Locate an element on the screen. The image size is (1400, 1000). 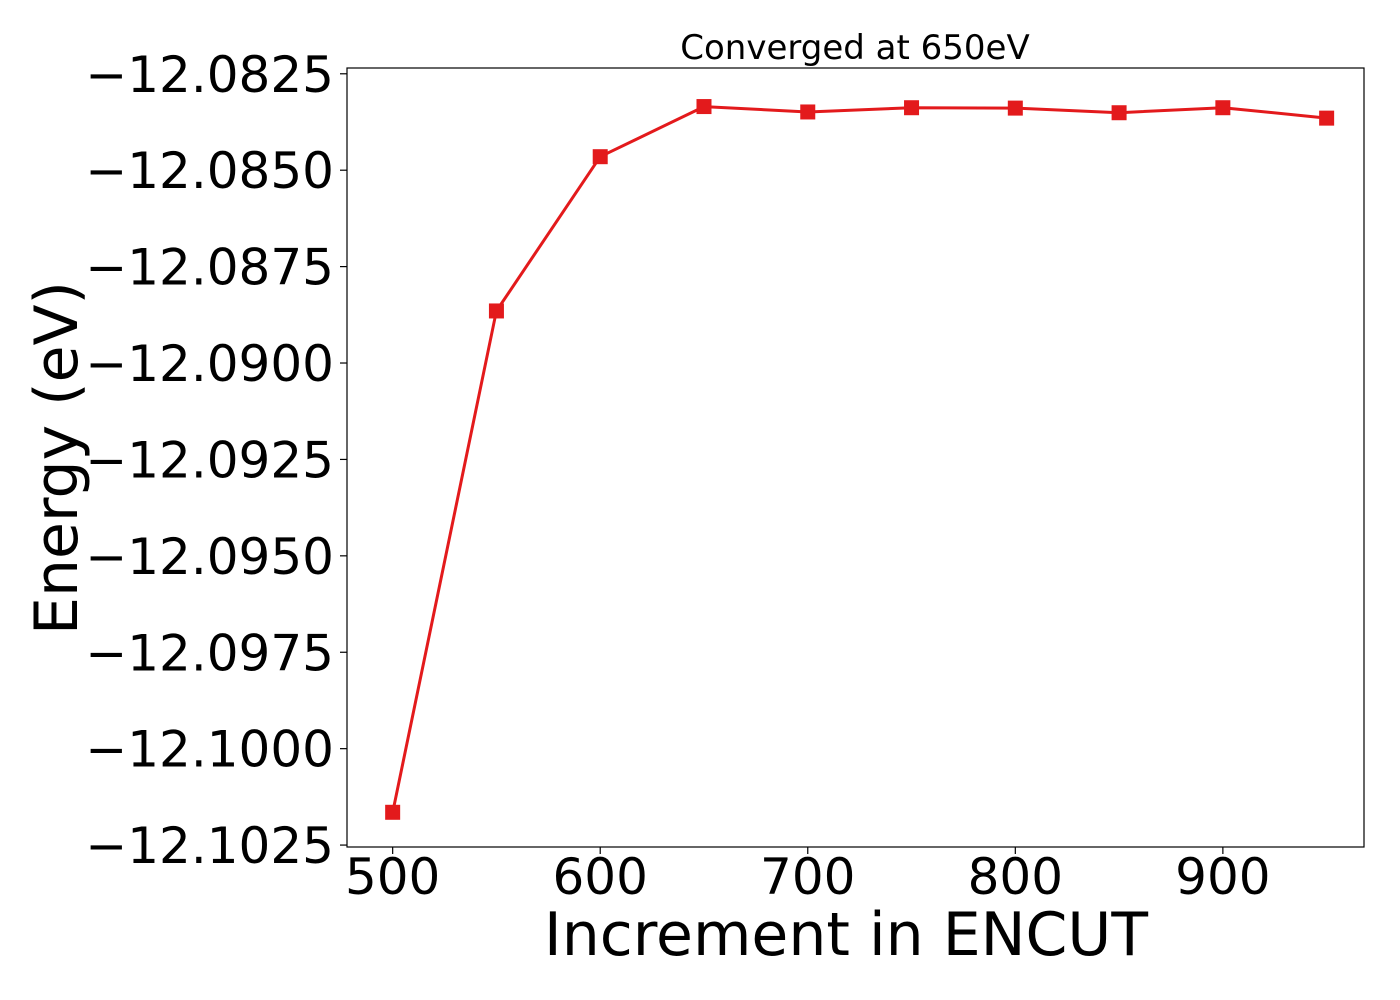
x-axis: 500 600 700 800 900 is located at coordinates (808, 876).